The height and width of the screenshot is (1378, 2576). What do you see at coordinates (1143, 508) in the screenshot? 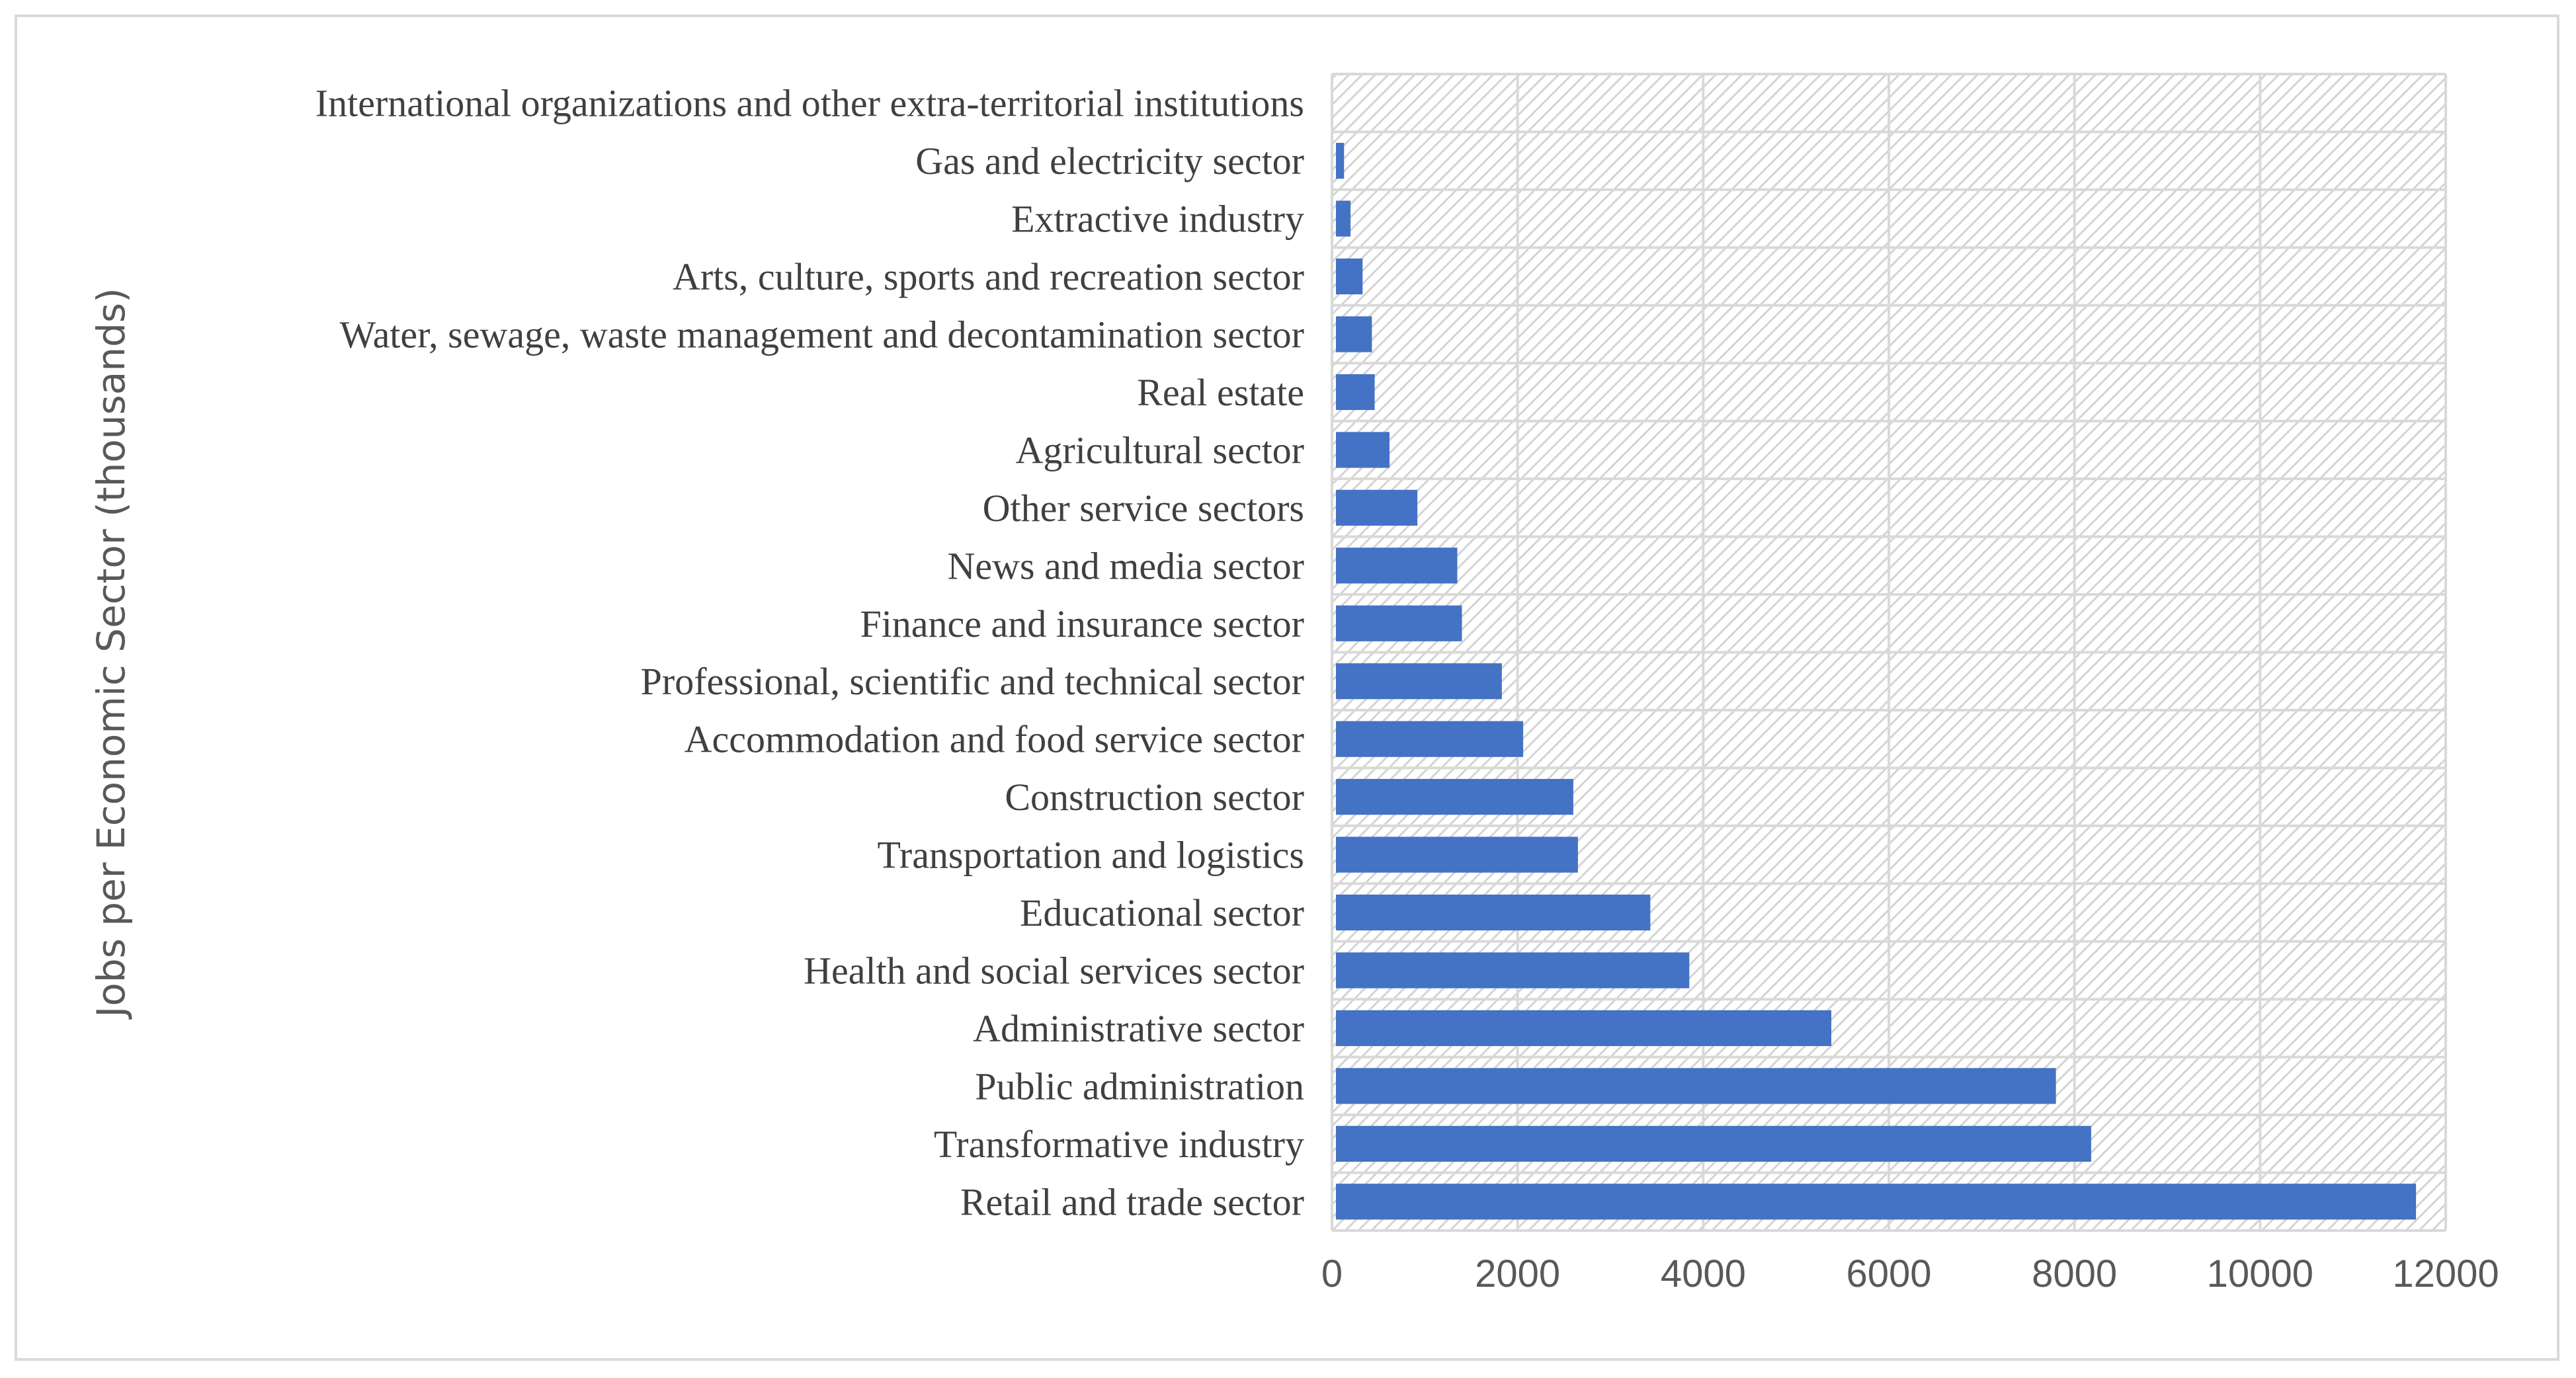
I see `category-label: Other service sectors` at bounding box center [1143, 508].